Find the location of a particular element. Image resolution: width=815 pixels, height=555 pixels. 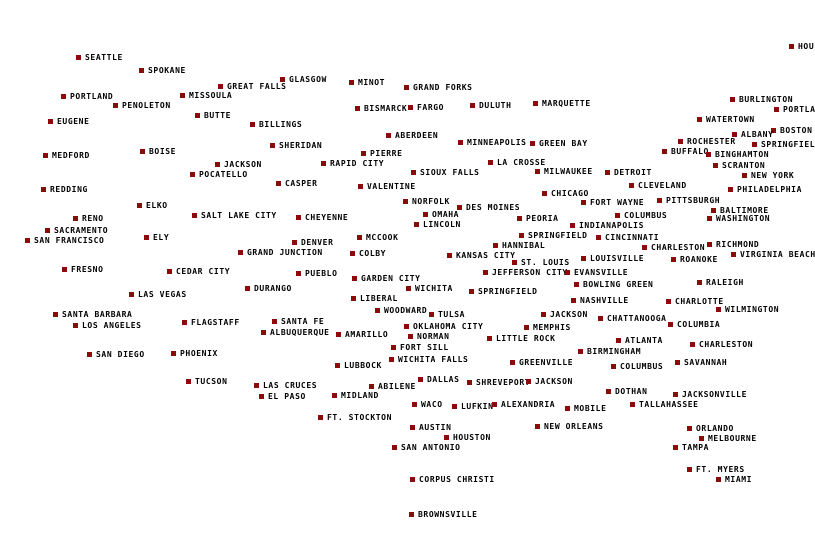

city-label: SAN FRANCISCO is located at coordinates (69, 240).